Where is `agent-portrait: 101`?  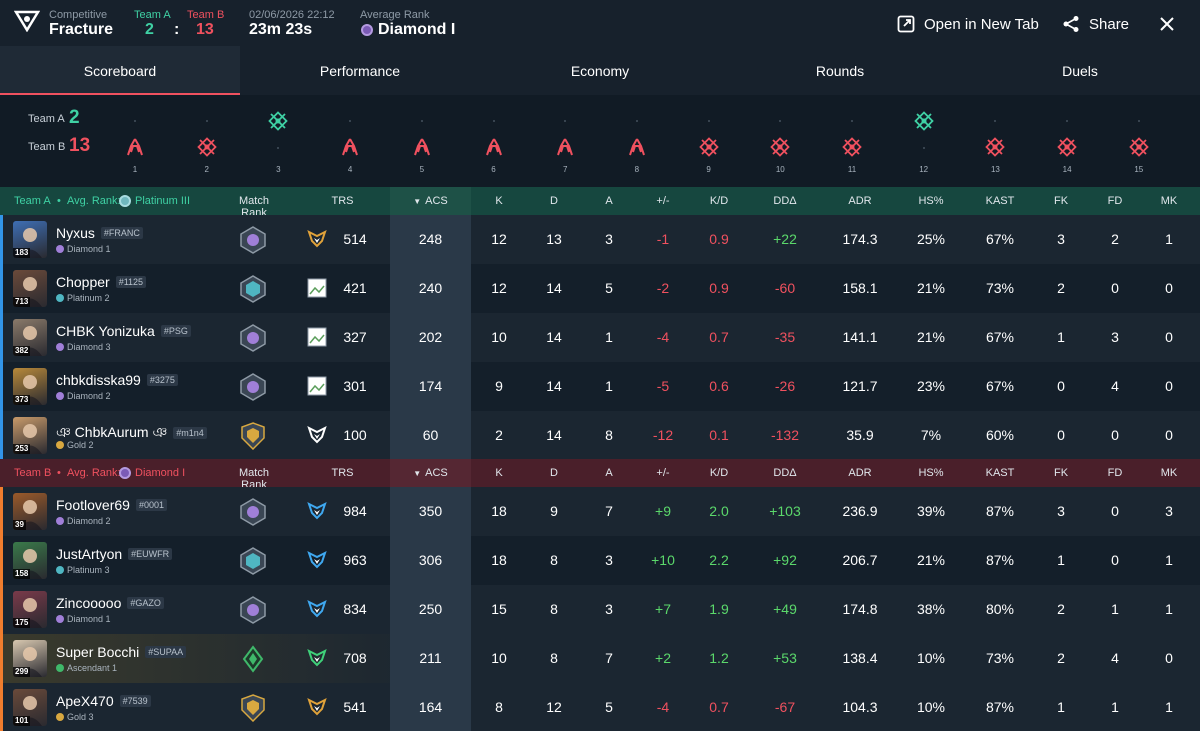
agent-portrait: 101 is located at coordinates (30, 707).